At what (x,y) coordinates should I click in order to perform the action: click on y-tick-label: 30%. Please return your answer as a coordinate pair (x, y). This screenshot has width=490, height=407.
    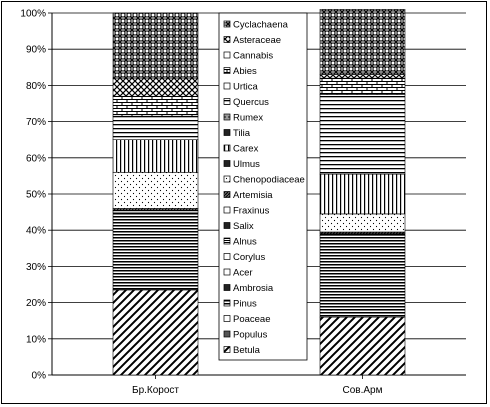
    Looking at the image, I should click on (36, 267).